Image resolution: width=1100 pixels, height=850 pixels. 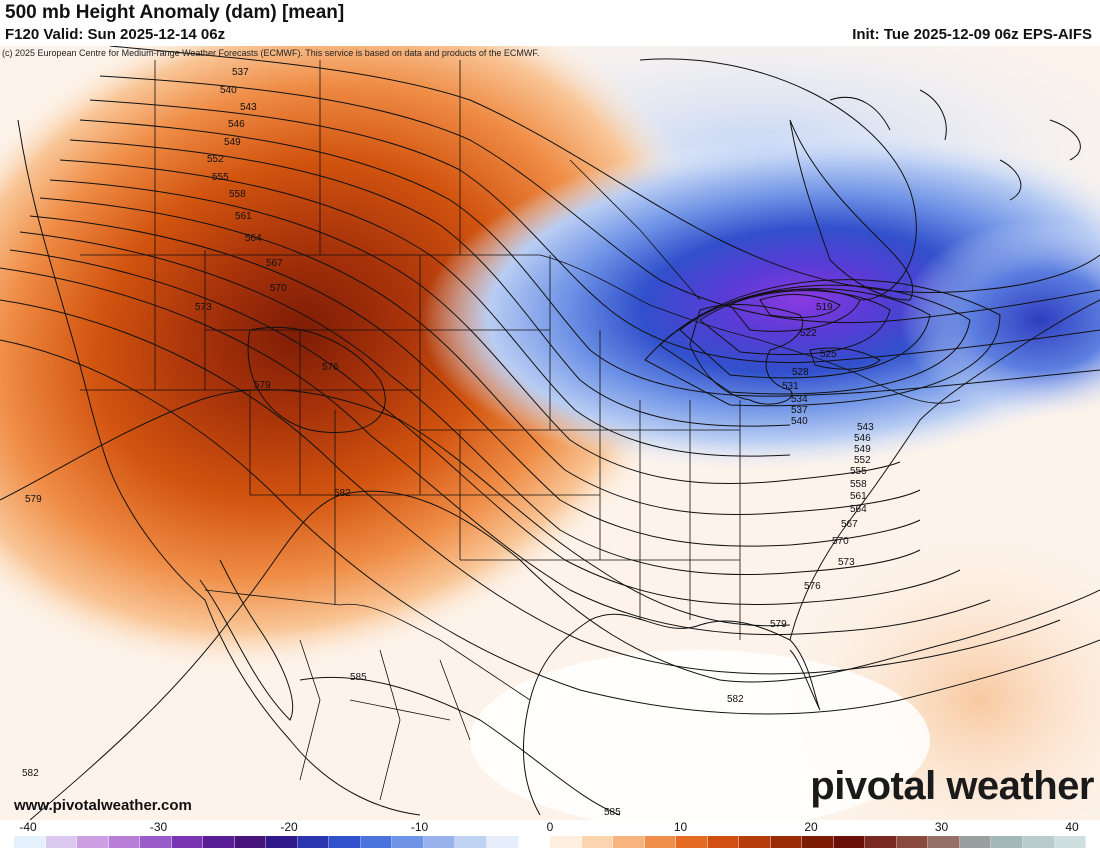 What do you see at coordinates (274, 263) in the screenshot?
I see `contour-label: 567` at bounding box center [274, 263].